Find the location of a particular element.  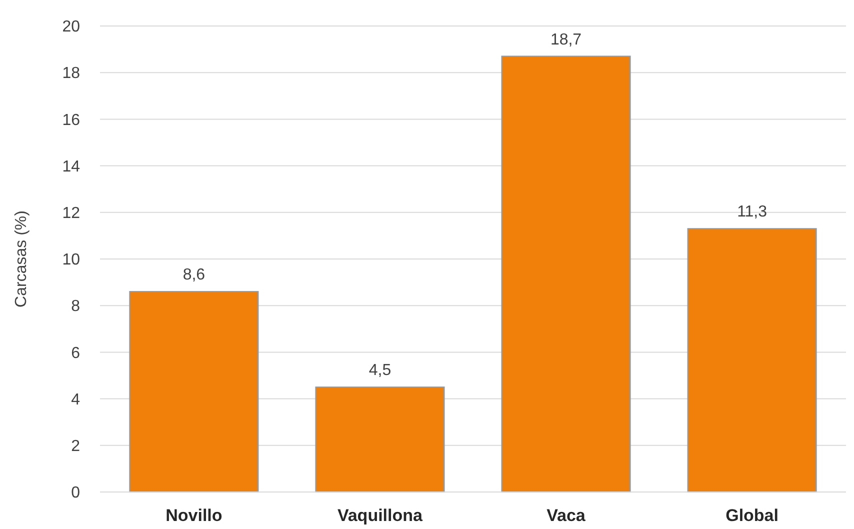

y-tick-label: 20 is located at coordinates (71, 27).